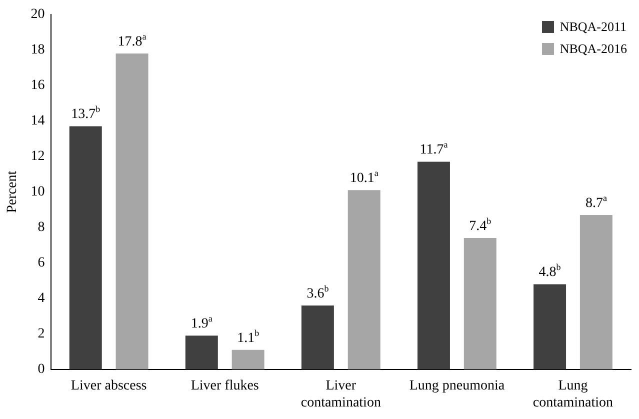 This screenshot has width=639, height=419. I want to click on y-tick-label: 0, so click(41, 370).